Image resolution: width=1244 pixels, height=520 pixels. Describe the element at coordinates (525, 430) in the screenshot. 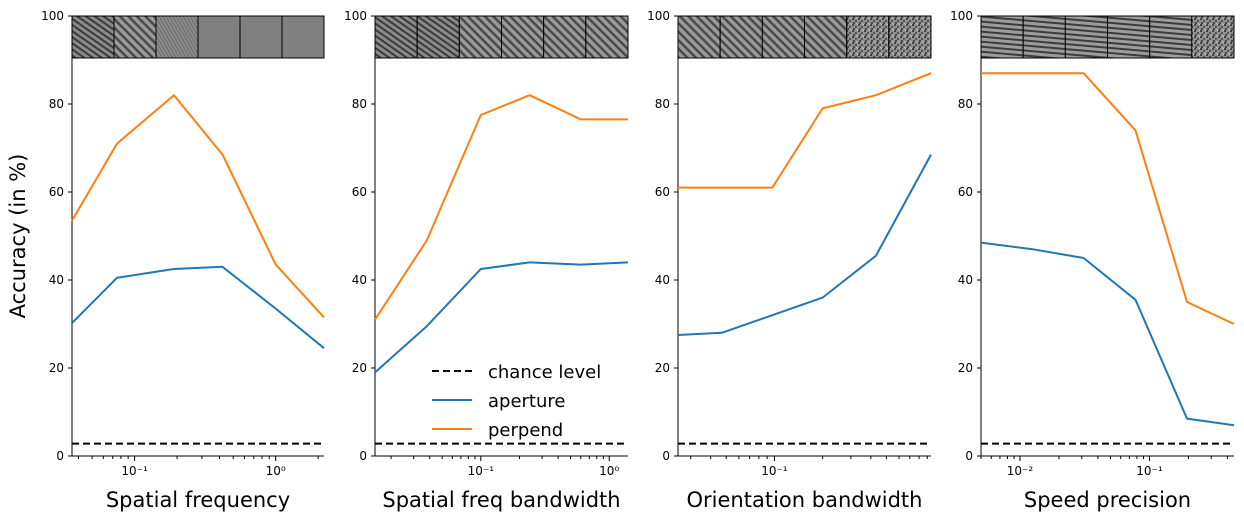

I see `legend-label-perpend: perpend` at that location.